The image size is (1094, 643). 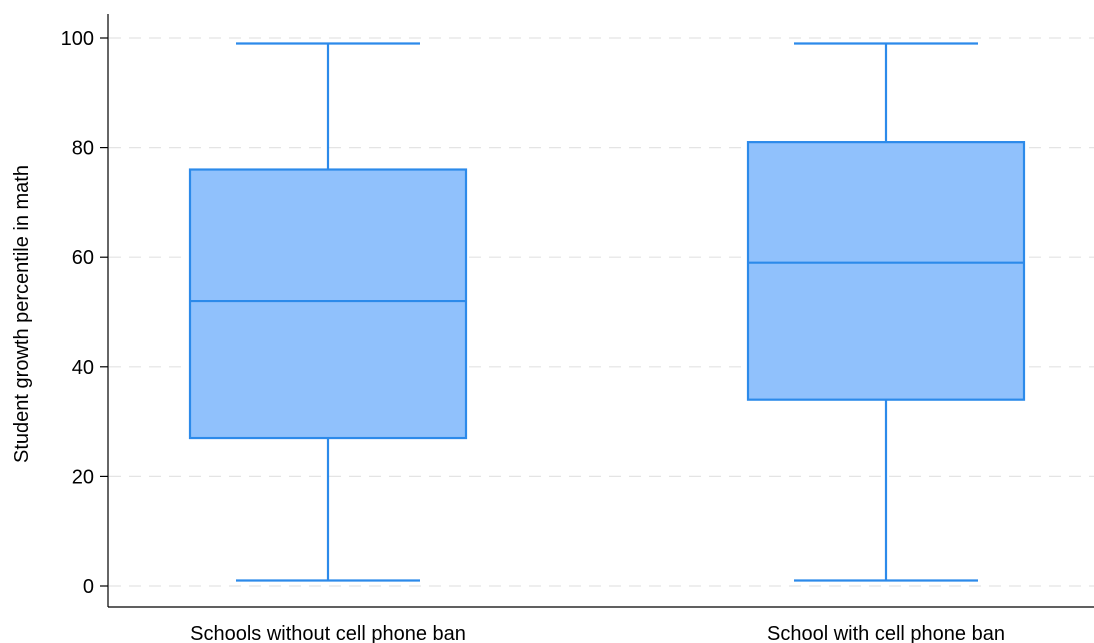 What do you see at coordinates (83, 149) in the screenshot?
I see `y-tick-label: 80` at bounding box center [83, 149].